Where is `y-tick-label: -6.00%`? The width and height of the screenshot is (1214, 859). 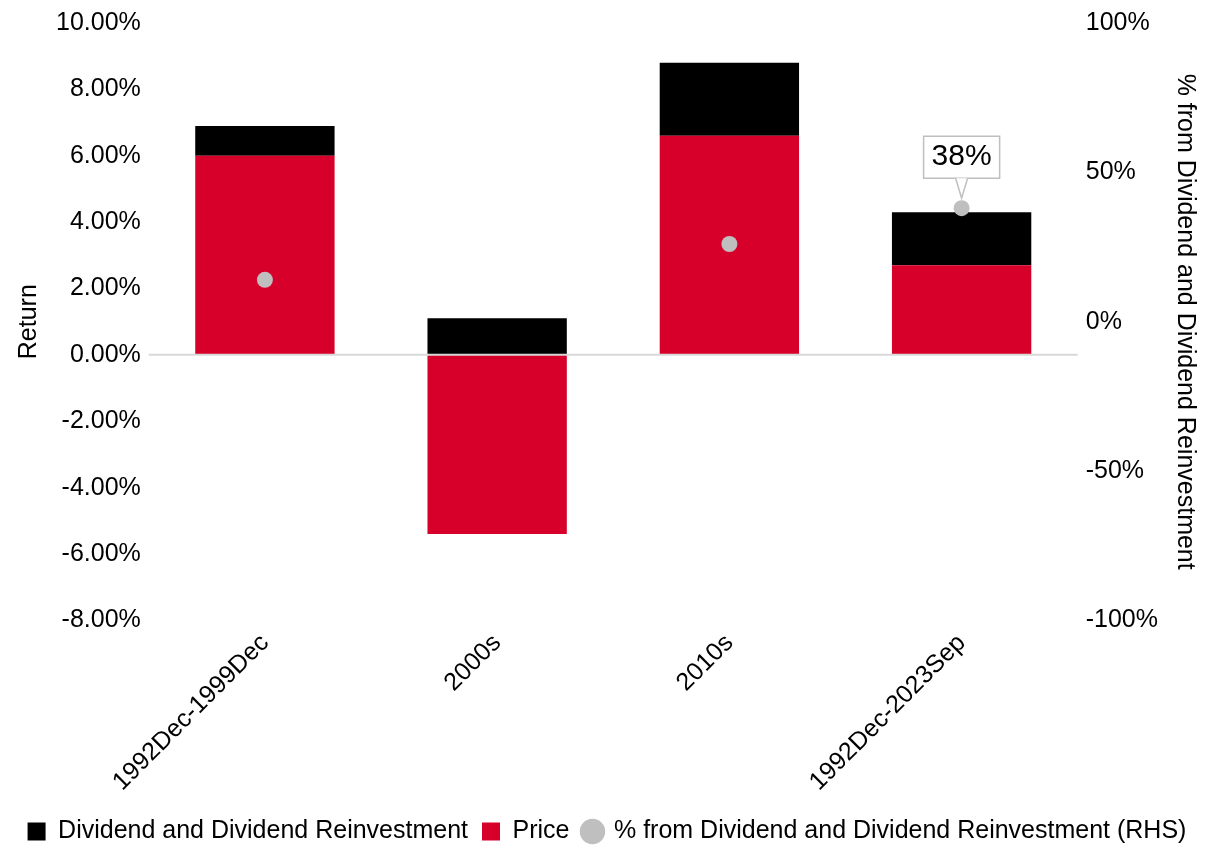 y-tick-label: -6.00% is located at coordinates (101, 551).